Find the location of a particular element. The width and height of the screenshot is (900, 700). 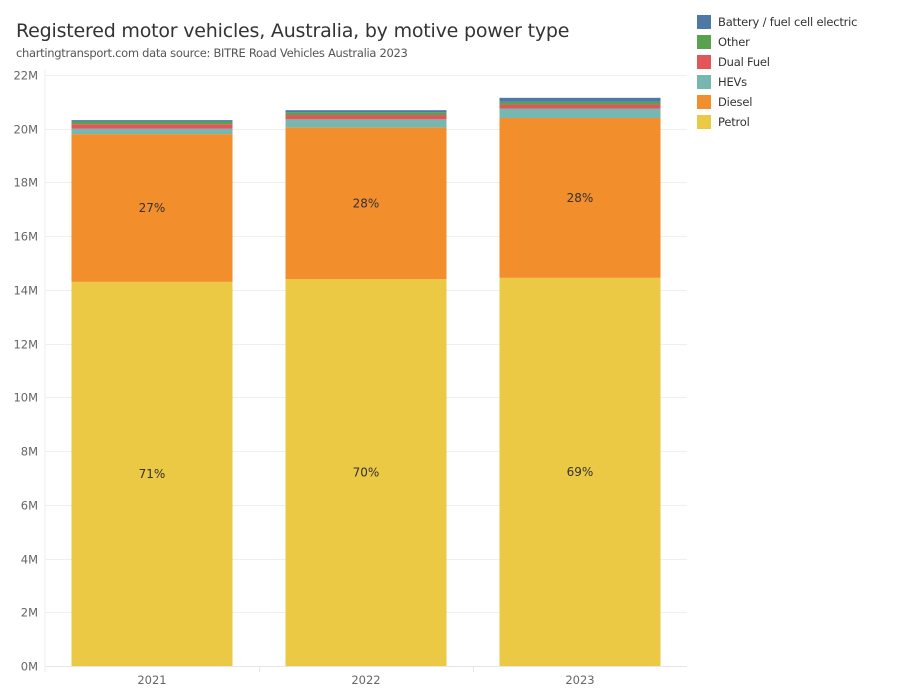

y-tick-label: 2M is located at coordinates (29, 613).